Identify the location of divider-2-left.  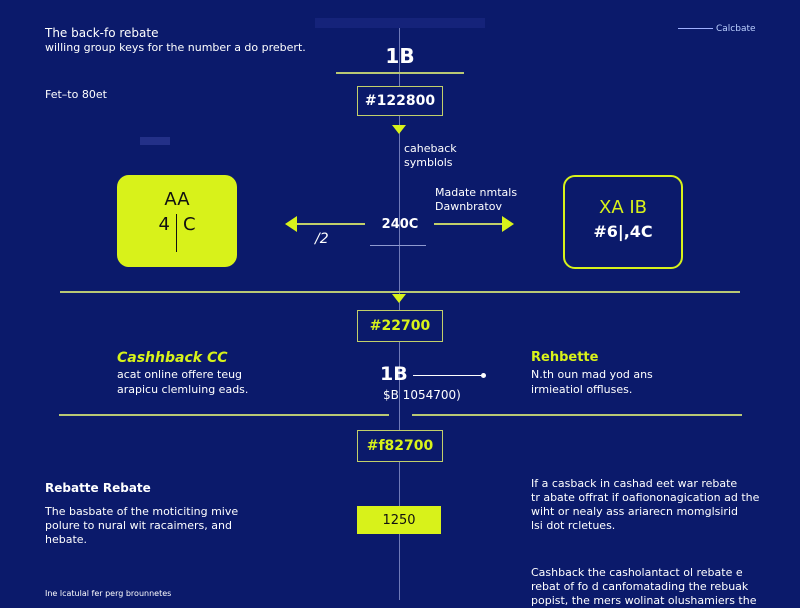
(224, 415).